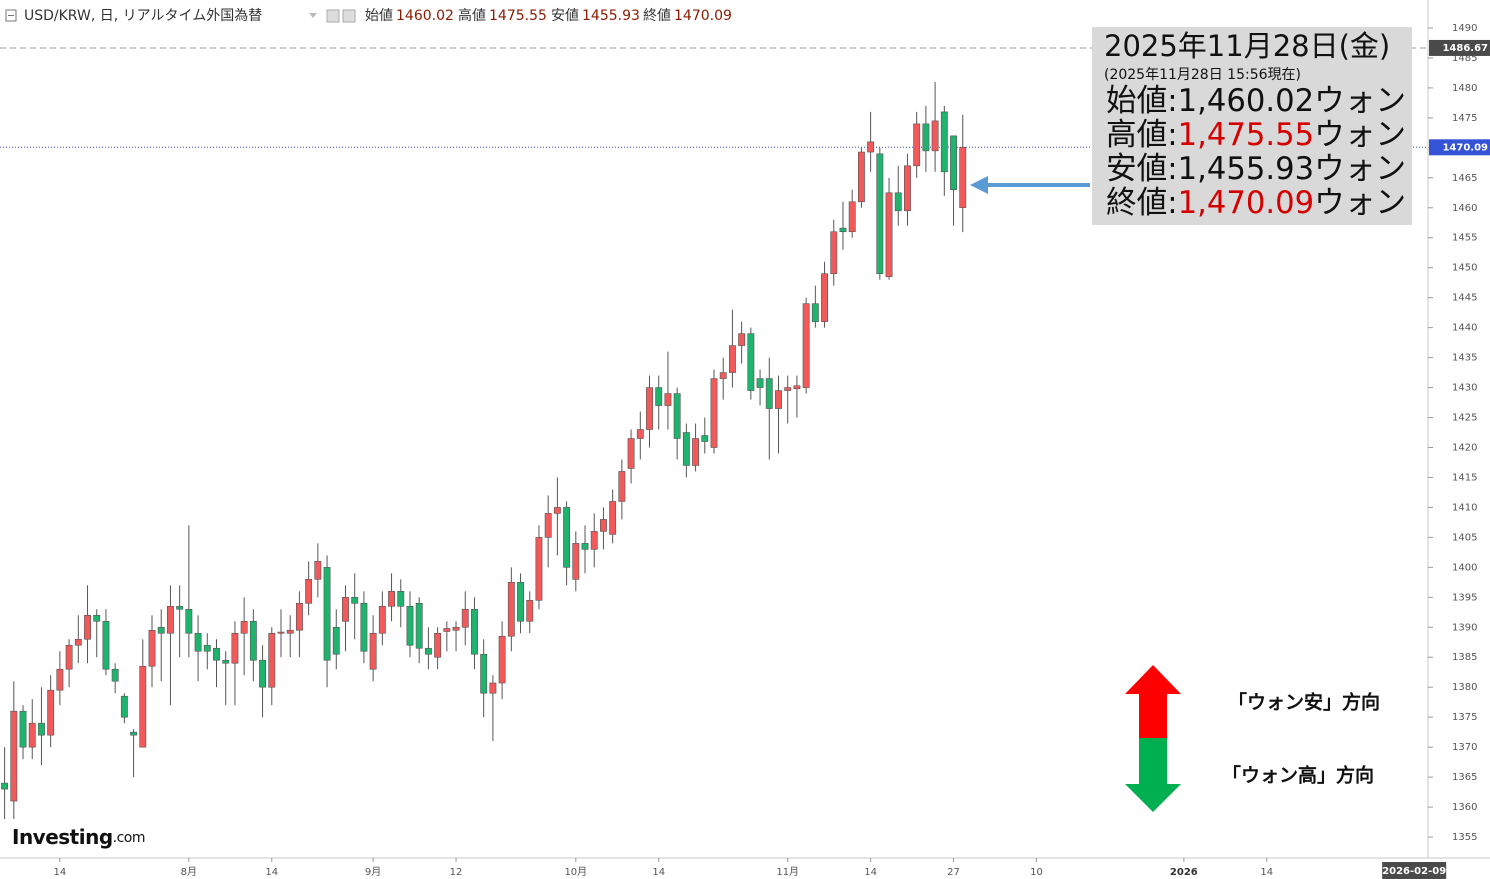 This screenshot has width=1490, height=879. I want to click on x-tick-label: 10, so click(1036, 872).